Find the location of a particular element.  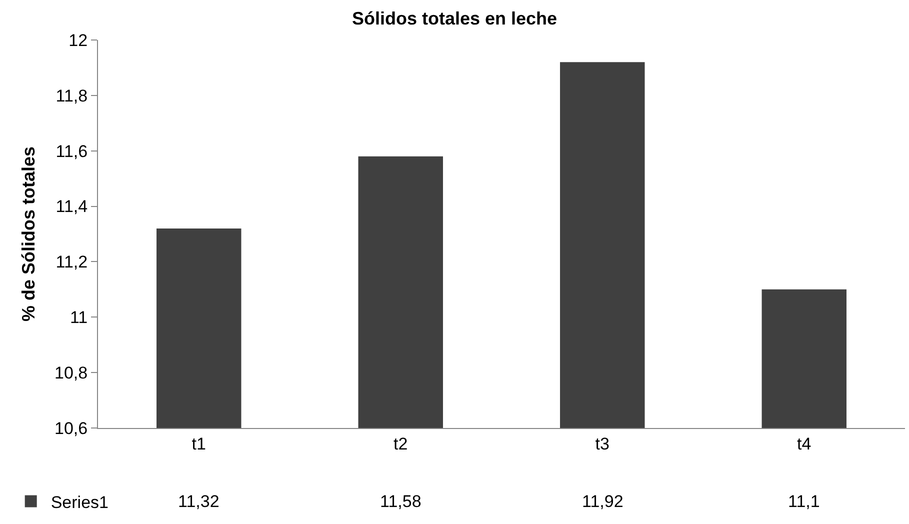

x-tick-label: t1 is located at coordinates (199, 444).